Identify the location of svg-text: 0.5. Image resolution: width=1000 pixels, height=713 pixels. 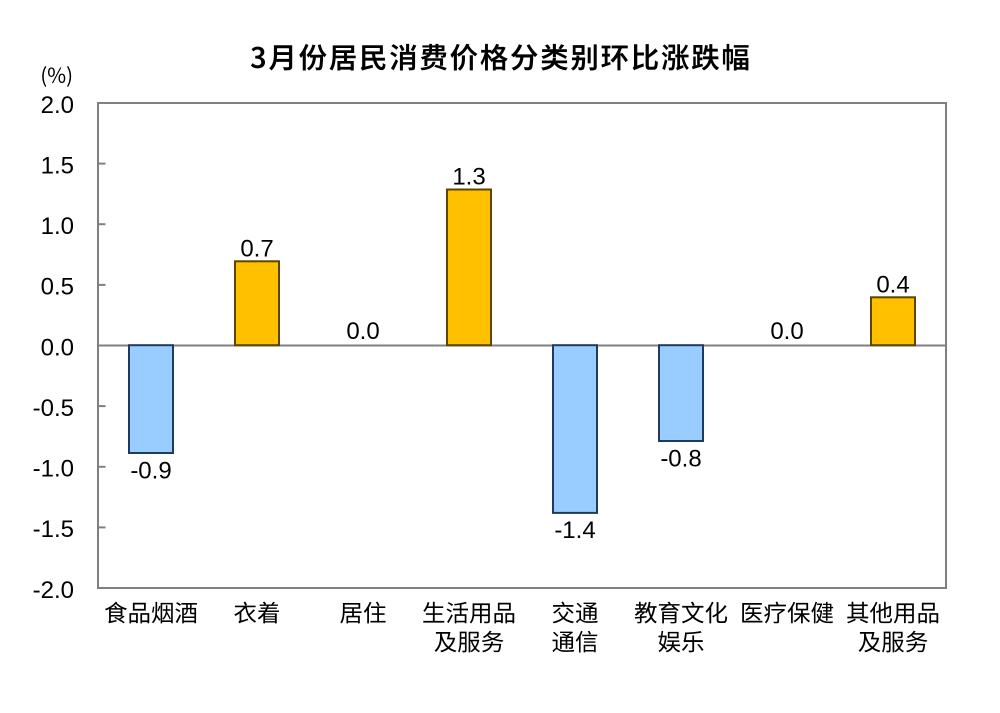
(57, 287).